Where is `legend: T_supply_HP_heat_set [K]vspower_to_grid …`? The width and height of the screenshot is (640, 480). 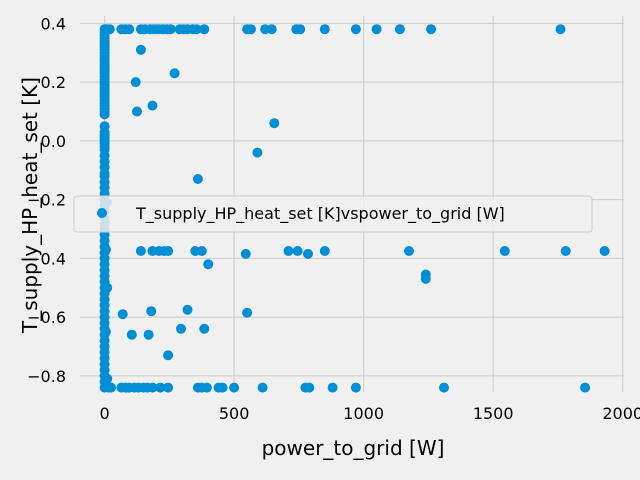
legend: T_supply_HP_heat_set [K]vspower_to_grid … is located at coordinates (333, 214).